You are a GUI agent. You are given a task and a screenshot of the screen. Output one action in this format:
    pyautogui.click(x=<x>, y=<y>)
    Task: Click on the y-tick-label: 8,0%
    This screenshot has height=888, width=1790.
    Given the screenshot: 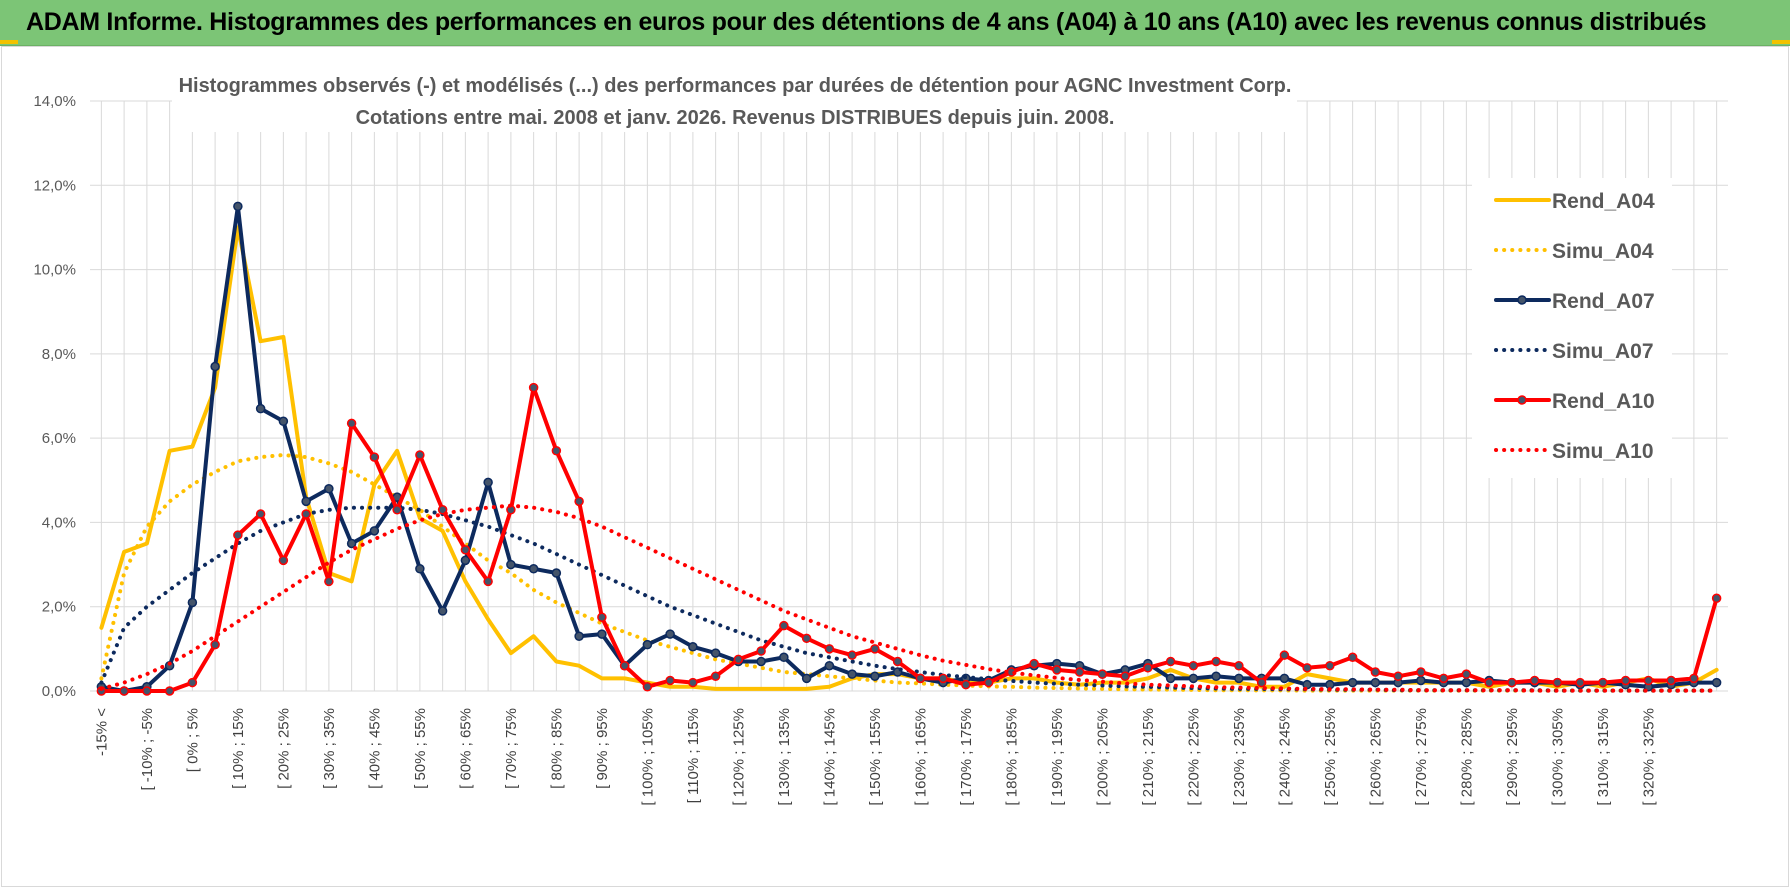 What is the action you would take?
    pyautogui.click(x=59, y=354)
    